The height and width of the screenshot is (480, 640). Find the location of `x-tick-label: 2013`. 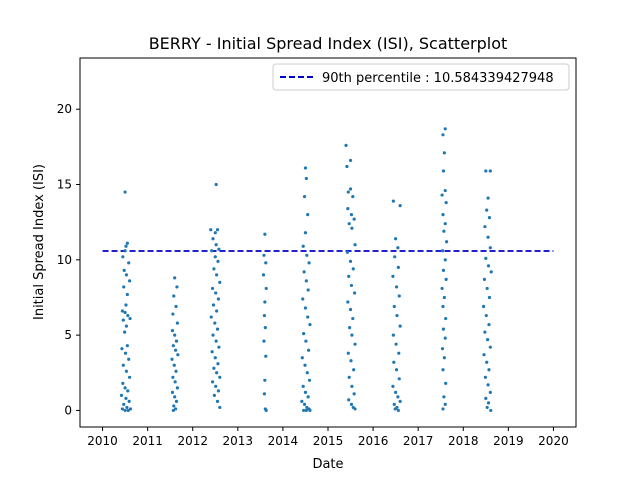

x-tick-label: 2013 is located at coordinates (238, 441).